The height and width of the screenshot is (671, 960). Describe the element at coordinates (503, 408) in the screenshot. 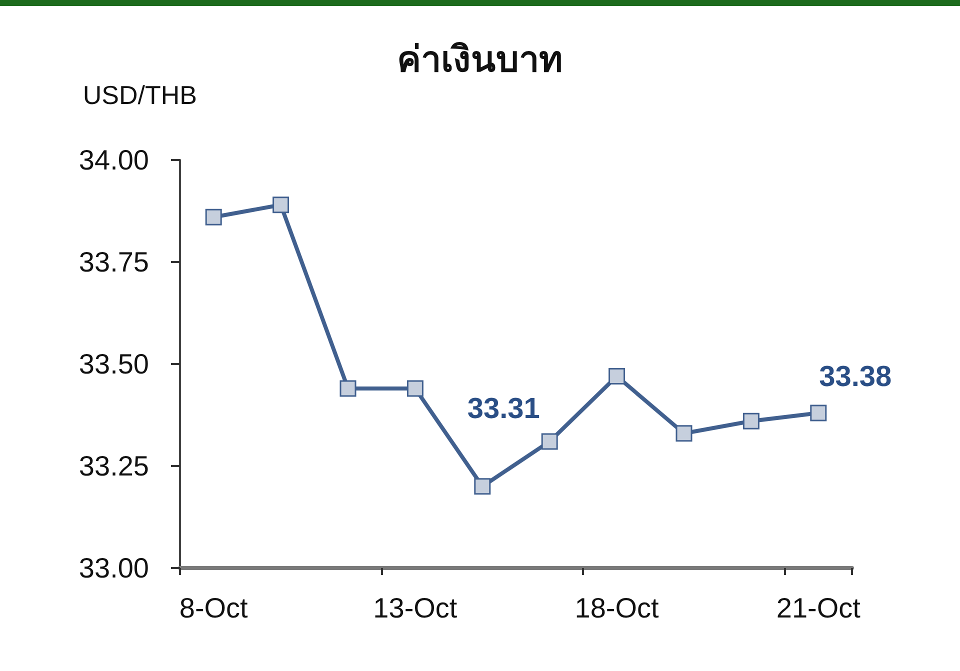

I see `data-label: 33.31` at that location.